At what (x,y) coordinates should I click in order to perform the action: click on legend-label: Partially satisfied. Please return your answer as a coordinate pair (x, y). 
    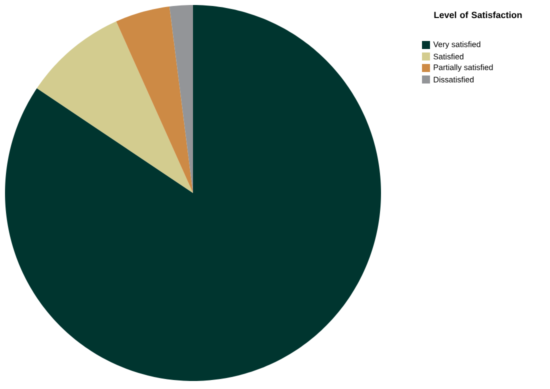
    Looking at the image, I should click on (463, 68).